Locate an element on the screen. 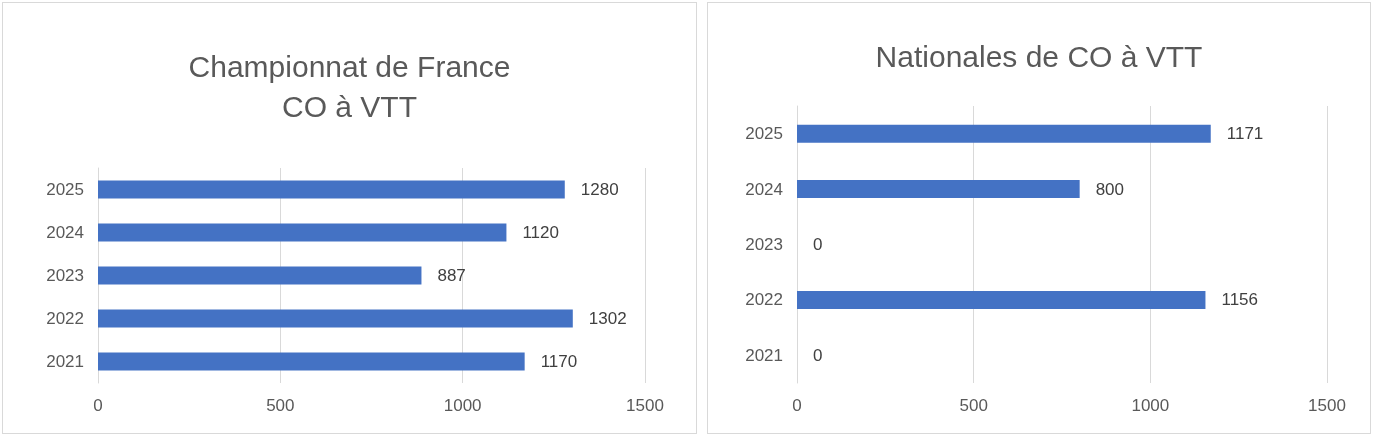 This screenshot has height=438, width=1373. chart-title: Nationales de CO à VTT is located at coordinates (1039, 56).